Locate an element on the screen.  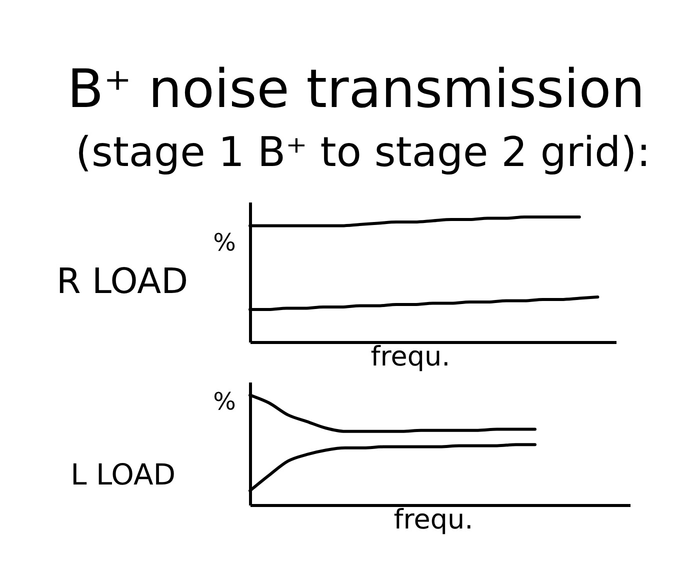
text: B⁺ noise transmission is located at coordinates (356, 89).